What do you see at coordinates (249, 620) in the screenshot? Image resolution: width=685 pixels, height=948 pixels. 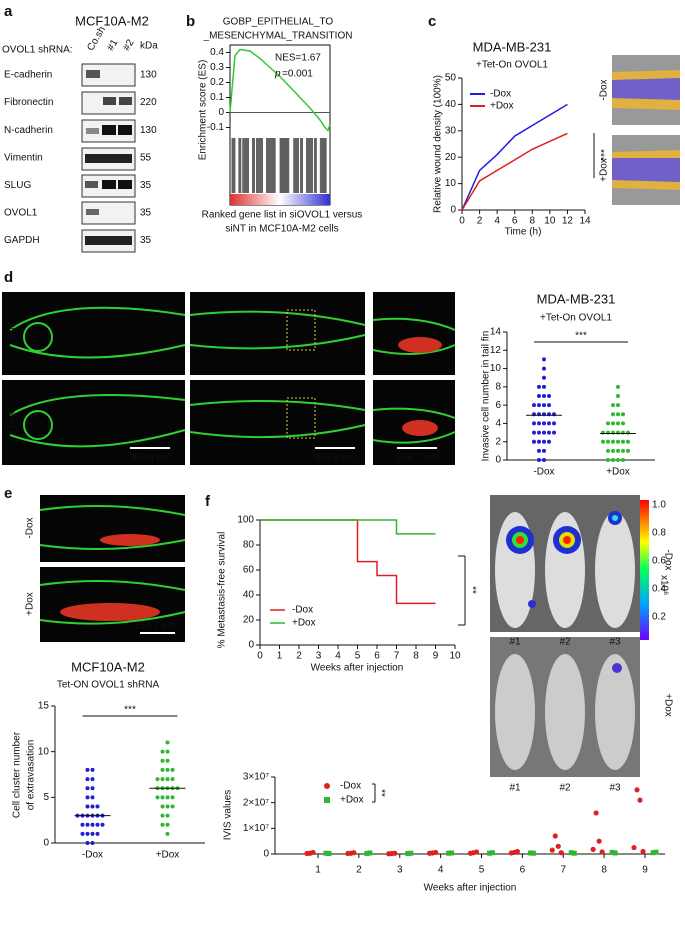 I see `y-tick-label: 20` at bounding box center [249, 620].